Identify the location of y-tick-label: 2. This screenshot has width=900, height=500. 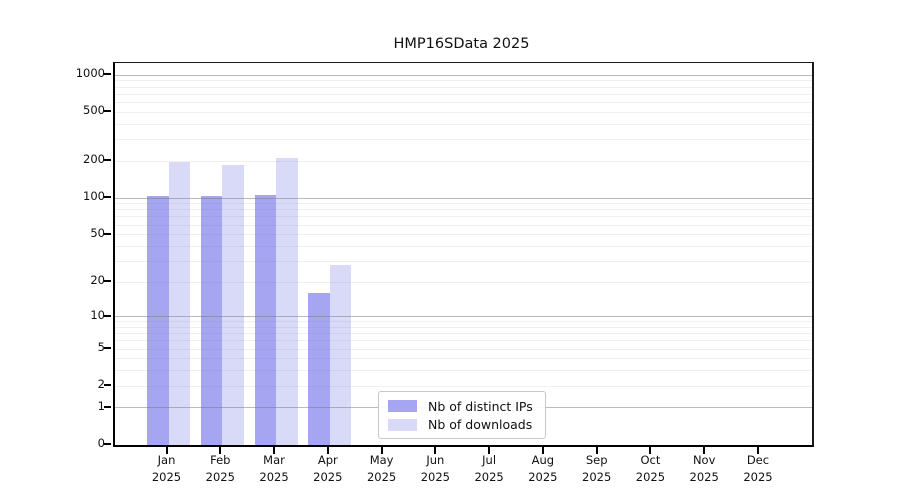
(101, 384).